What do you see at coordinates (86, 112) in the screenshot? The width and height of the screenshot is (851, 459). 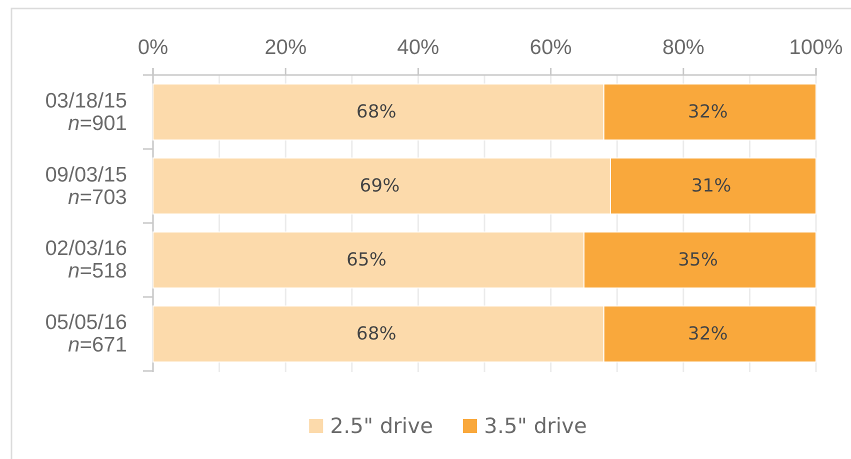 I see `y-tick-label: 03/18/15 n=901` at bounding box center [86, 112].